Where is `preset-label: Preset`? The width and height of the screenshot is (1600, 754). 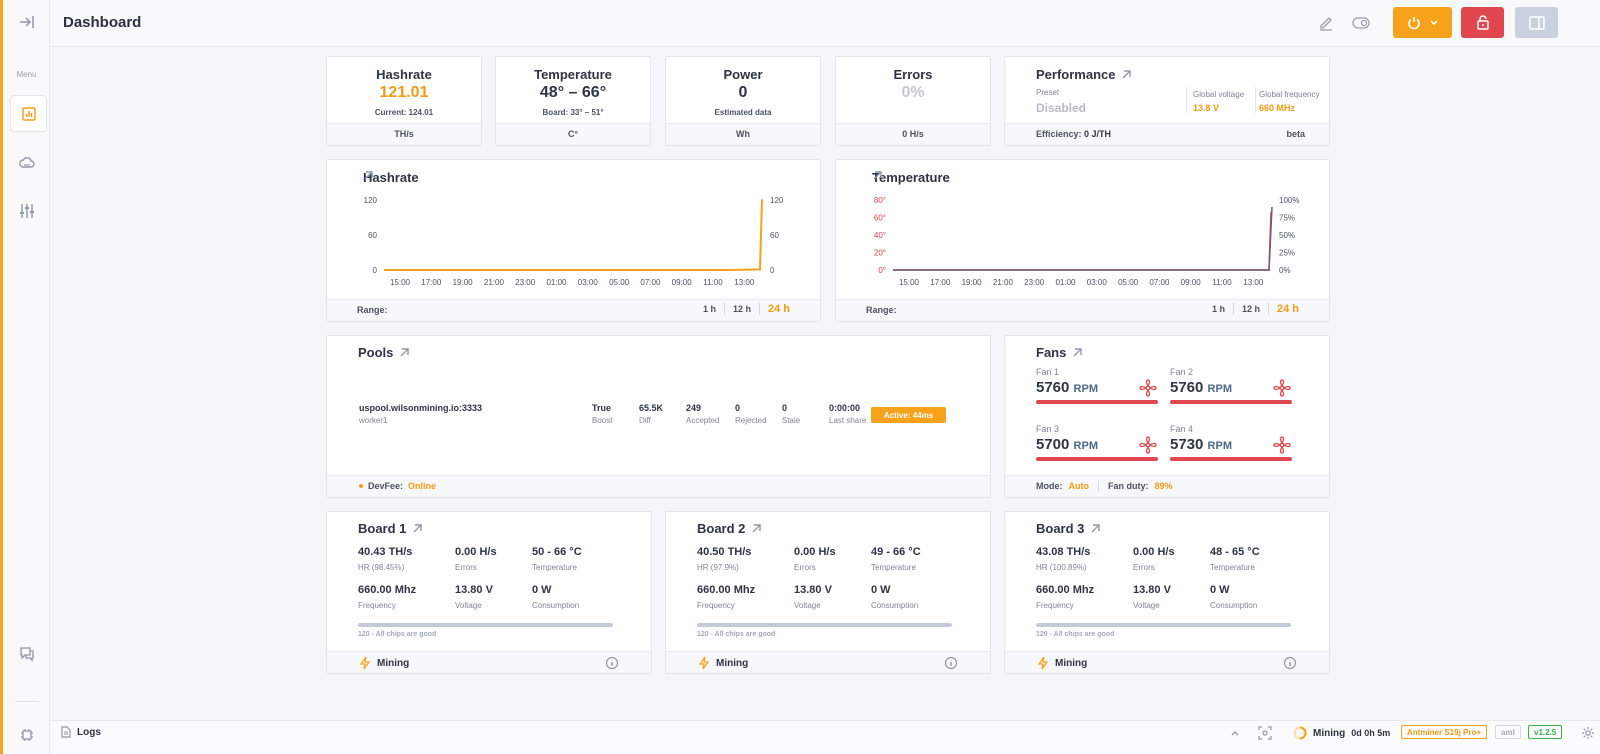
preset-label: Preset is located at coordinates (1048, 92).